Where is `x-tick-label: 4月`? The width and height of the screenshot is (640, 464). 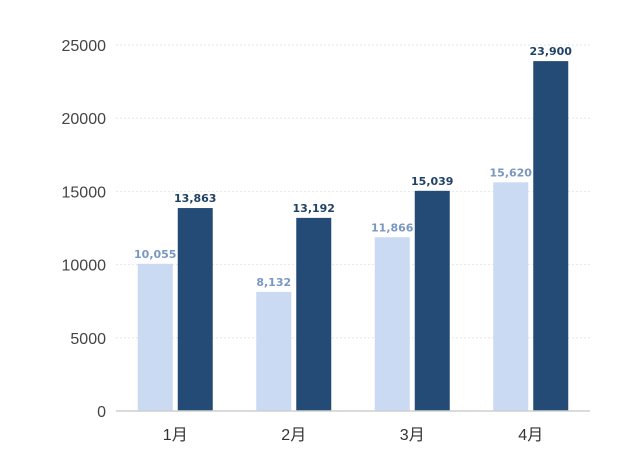 x-tick-label: 4月 is located at coordinates (530, 435).